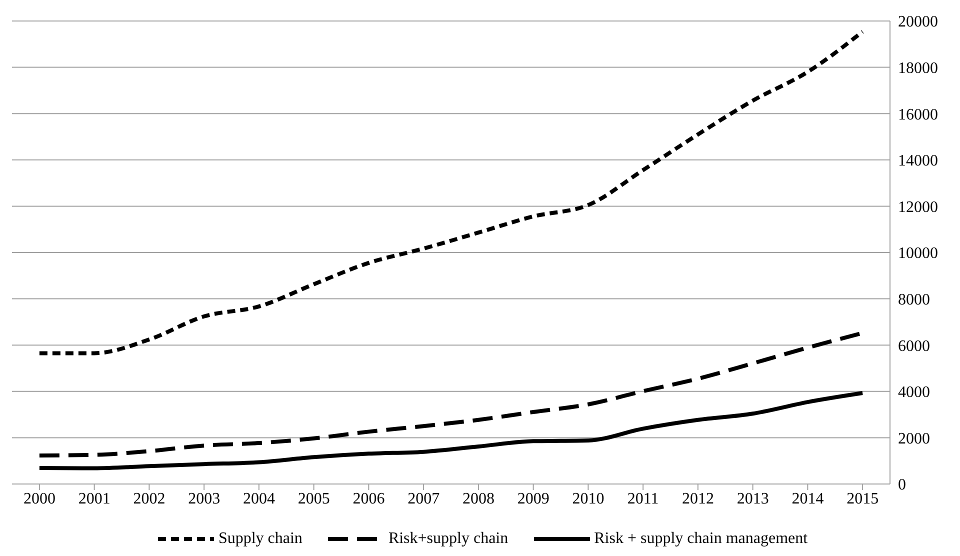 Image resolution: width=960 pixels, height=556 pixels. What do you see at coordinates (902, 485) in the screenshot?
I see `y-tick-label: 0` at bounding box center [902, 485].